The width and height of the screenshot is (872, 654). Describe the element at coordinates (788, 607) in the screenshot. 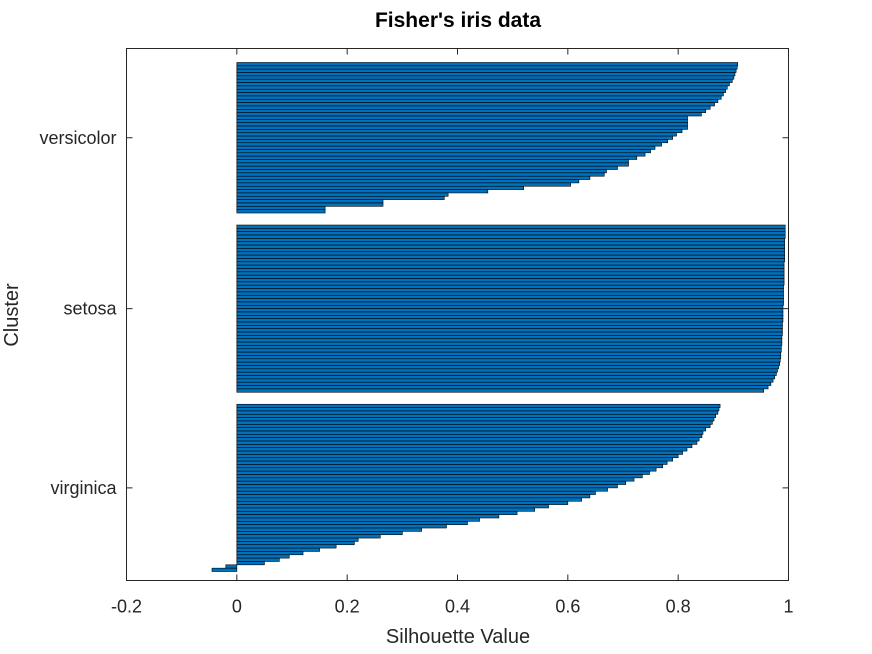

I see `x-tick-label-6: 1` at that location.